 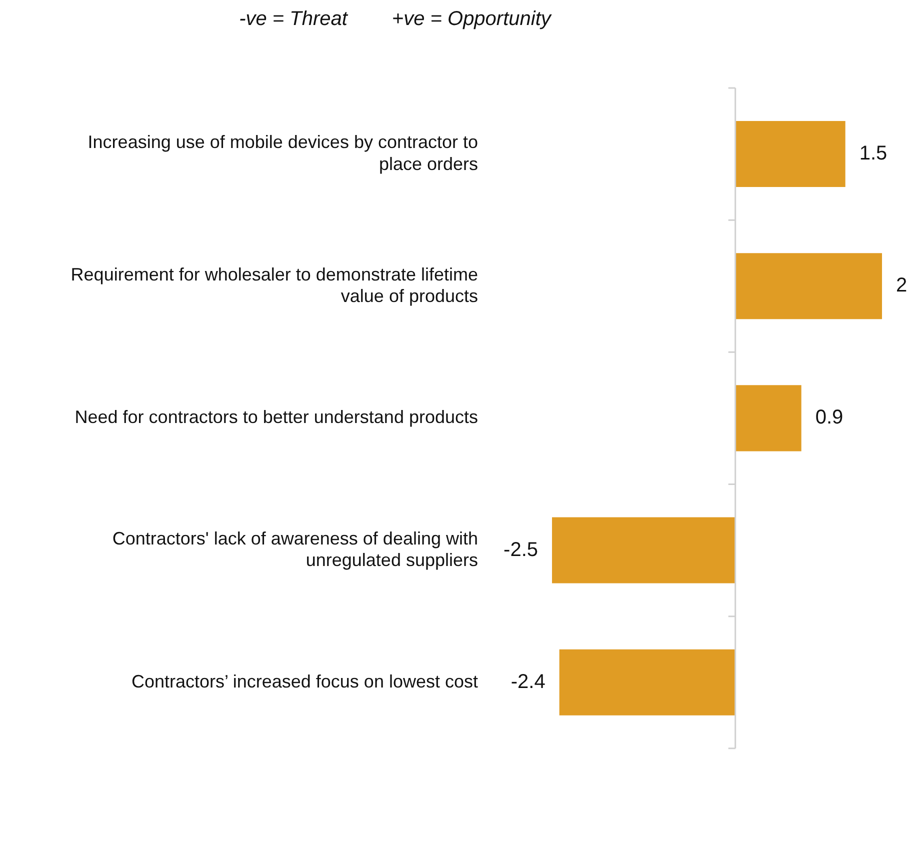 I want to click on y-tick-label: Contractors’ increased focus on lowest cost, so click(x=305, y=681).